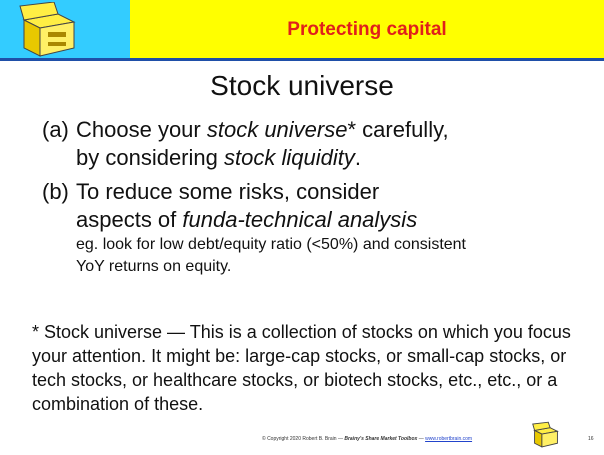 The height and width of the screenshot is (455, 604). Describe the element at coordinates (55, 191) in the screenshot. I see `point-label: (b)` at that location.